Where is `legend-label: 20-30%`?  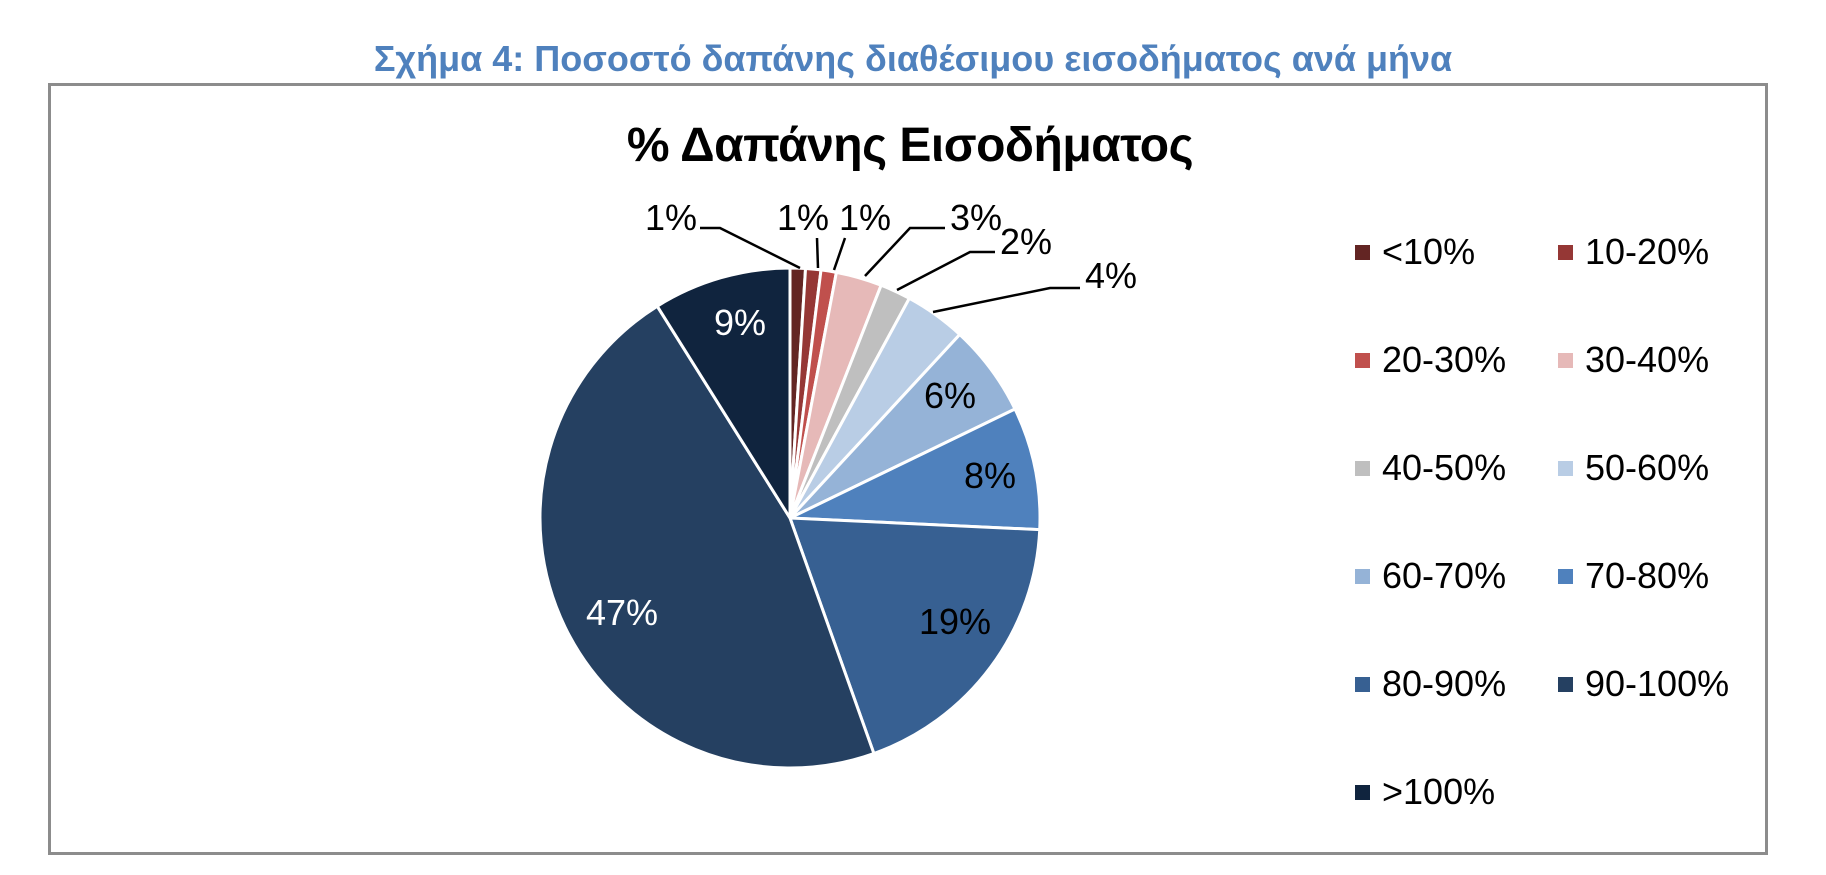
legend-label: 20-30% is located at coordinates (1444, 359).